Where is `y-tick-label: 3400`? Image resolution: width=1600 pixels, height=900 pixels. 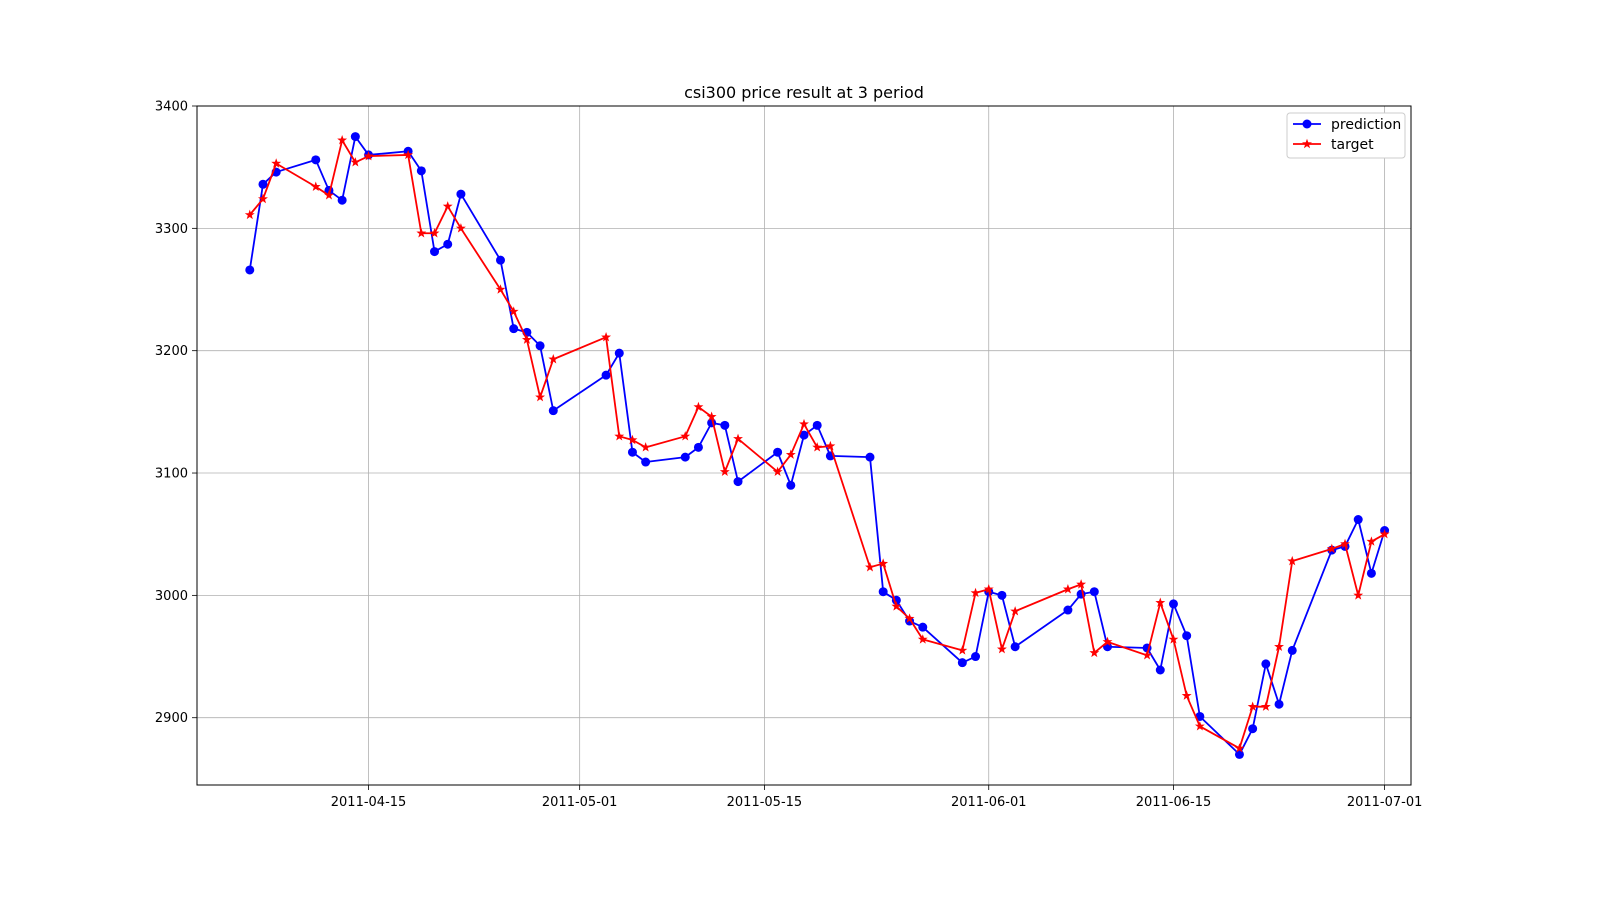 y-tick-label: 3400 is located at coordinates (171, 107).